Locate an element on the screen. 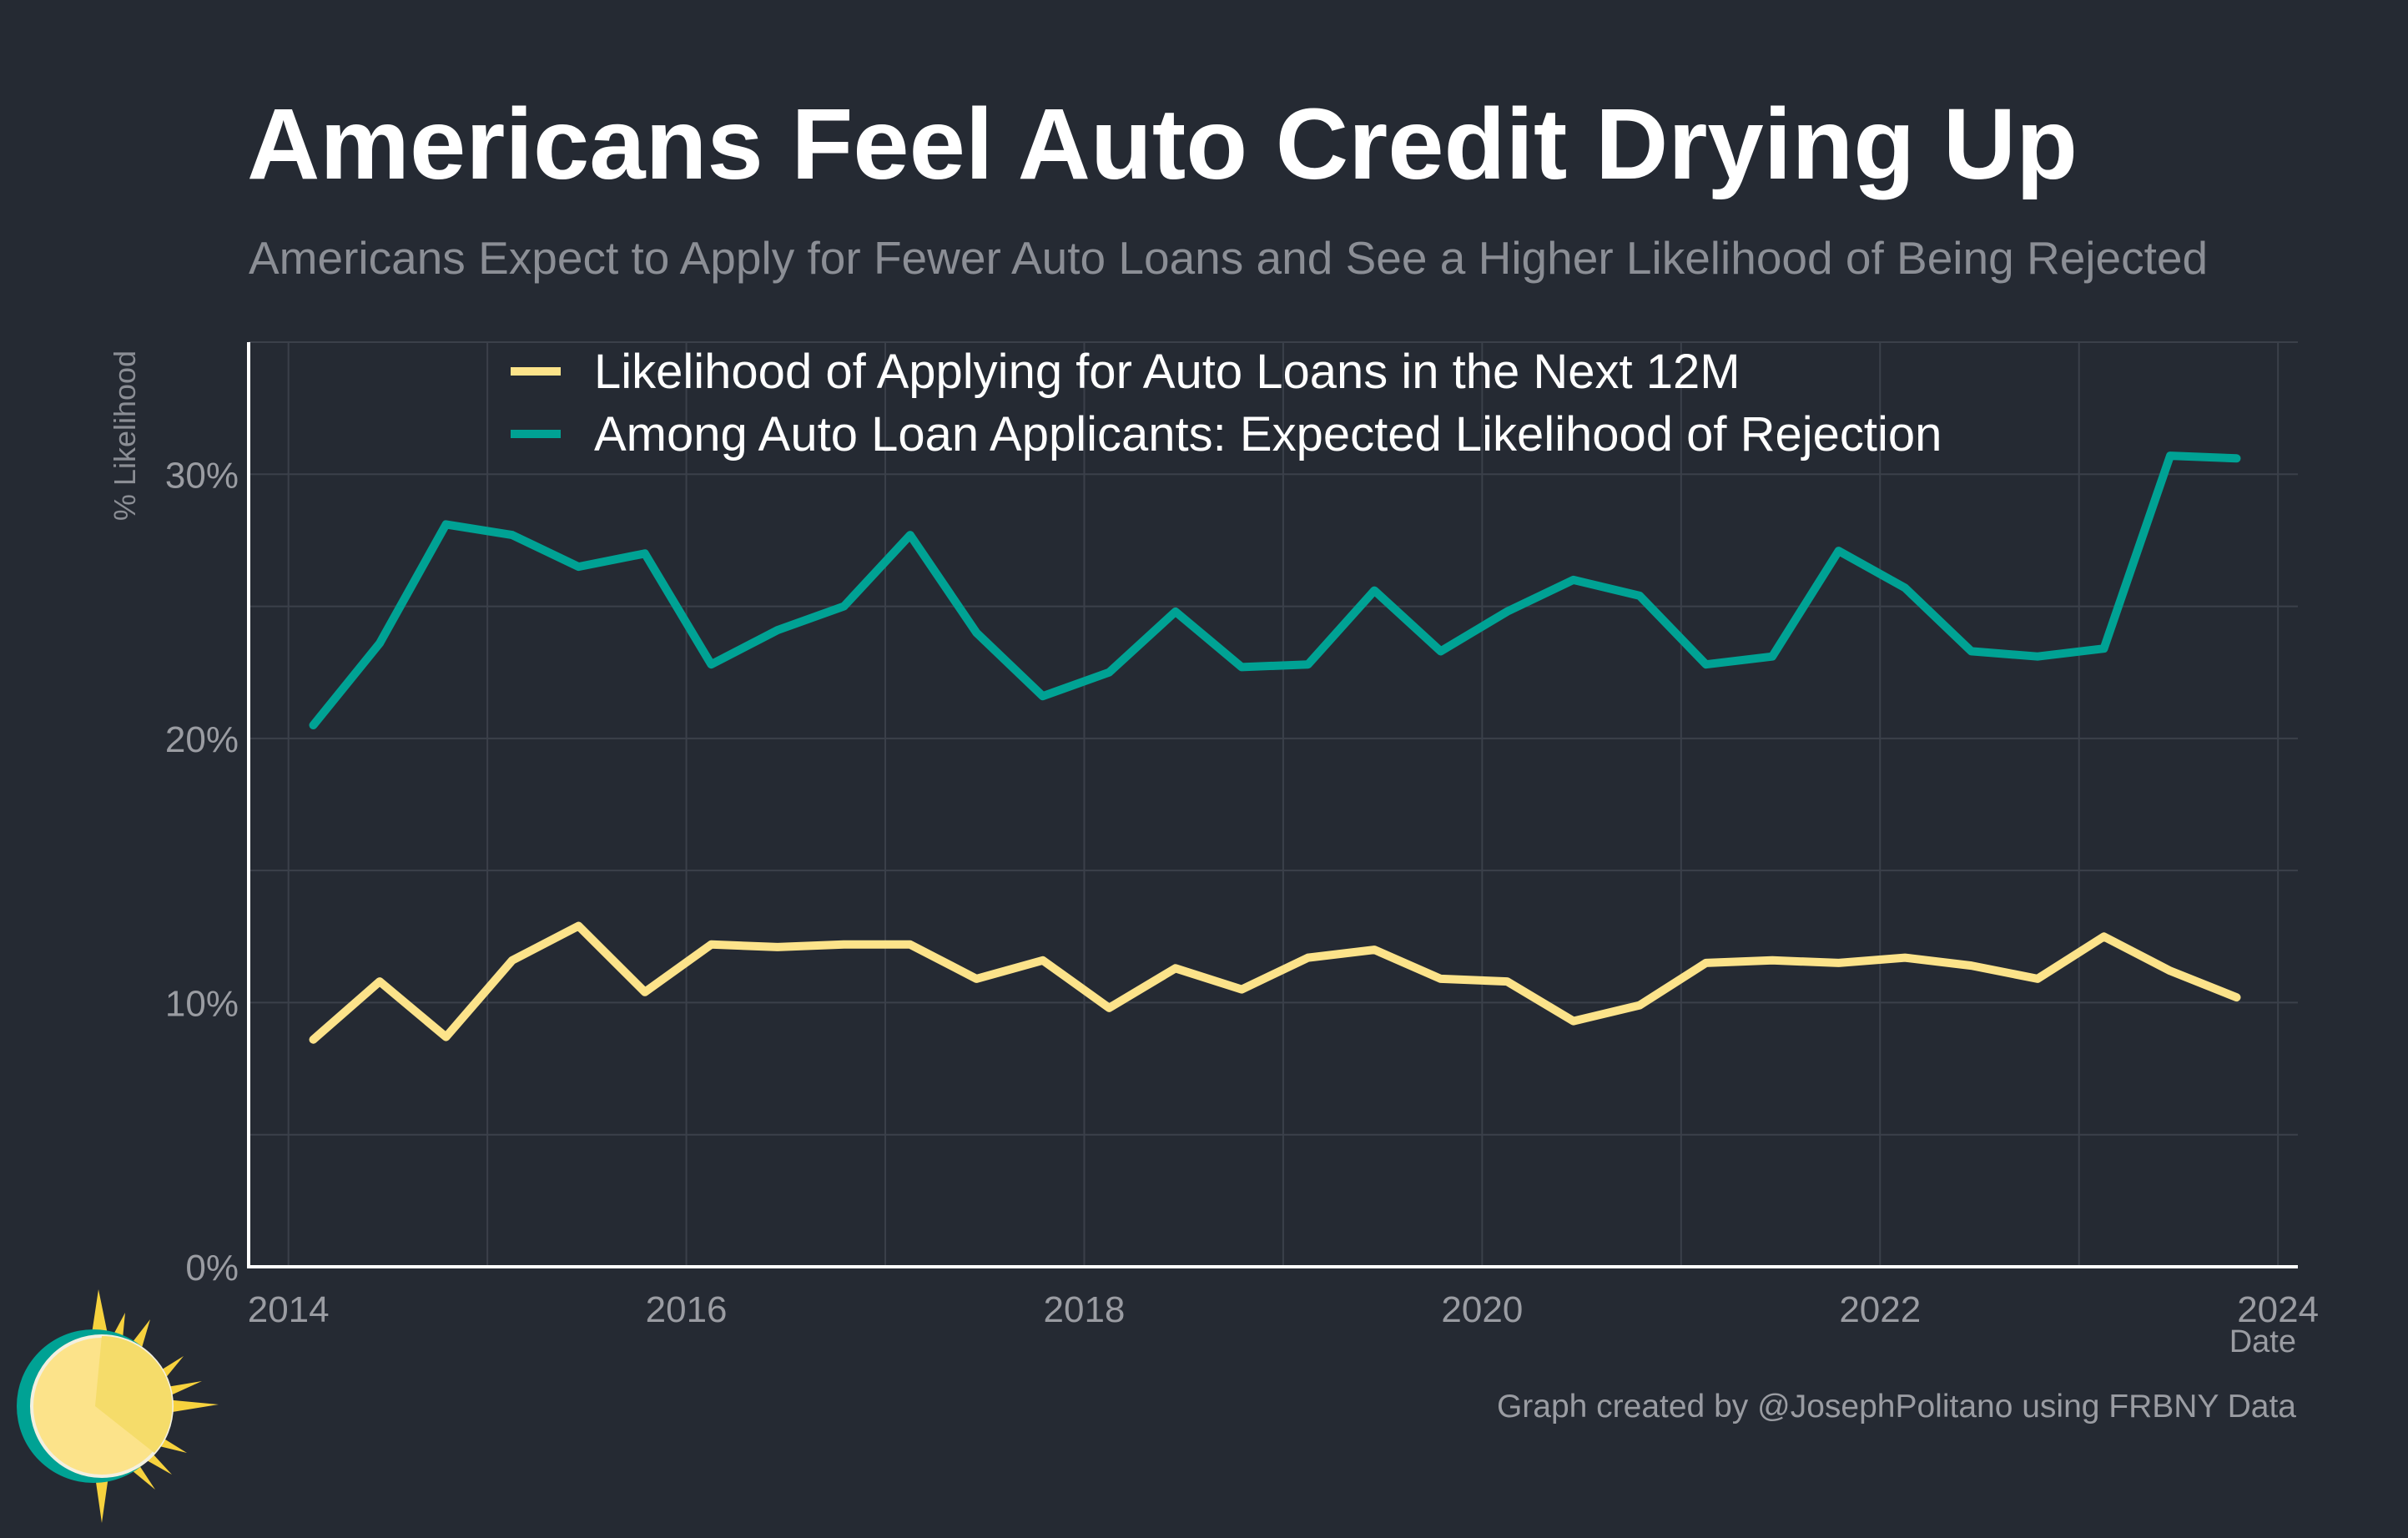 The width and height of the screenshot is (2408, 1538). y-tick-label: 30% is located at coordinates (202, 475).